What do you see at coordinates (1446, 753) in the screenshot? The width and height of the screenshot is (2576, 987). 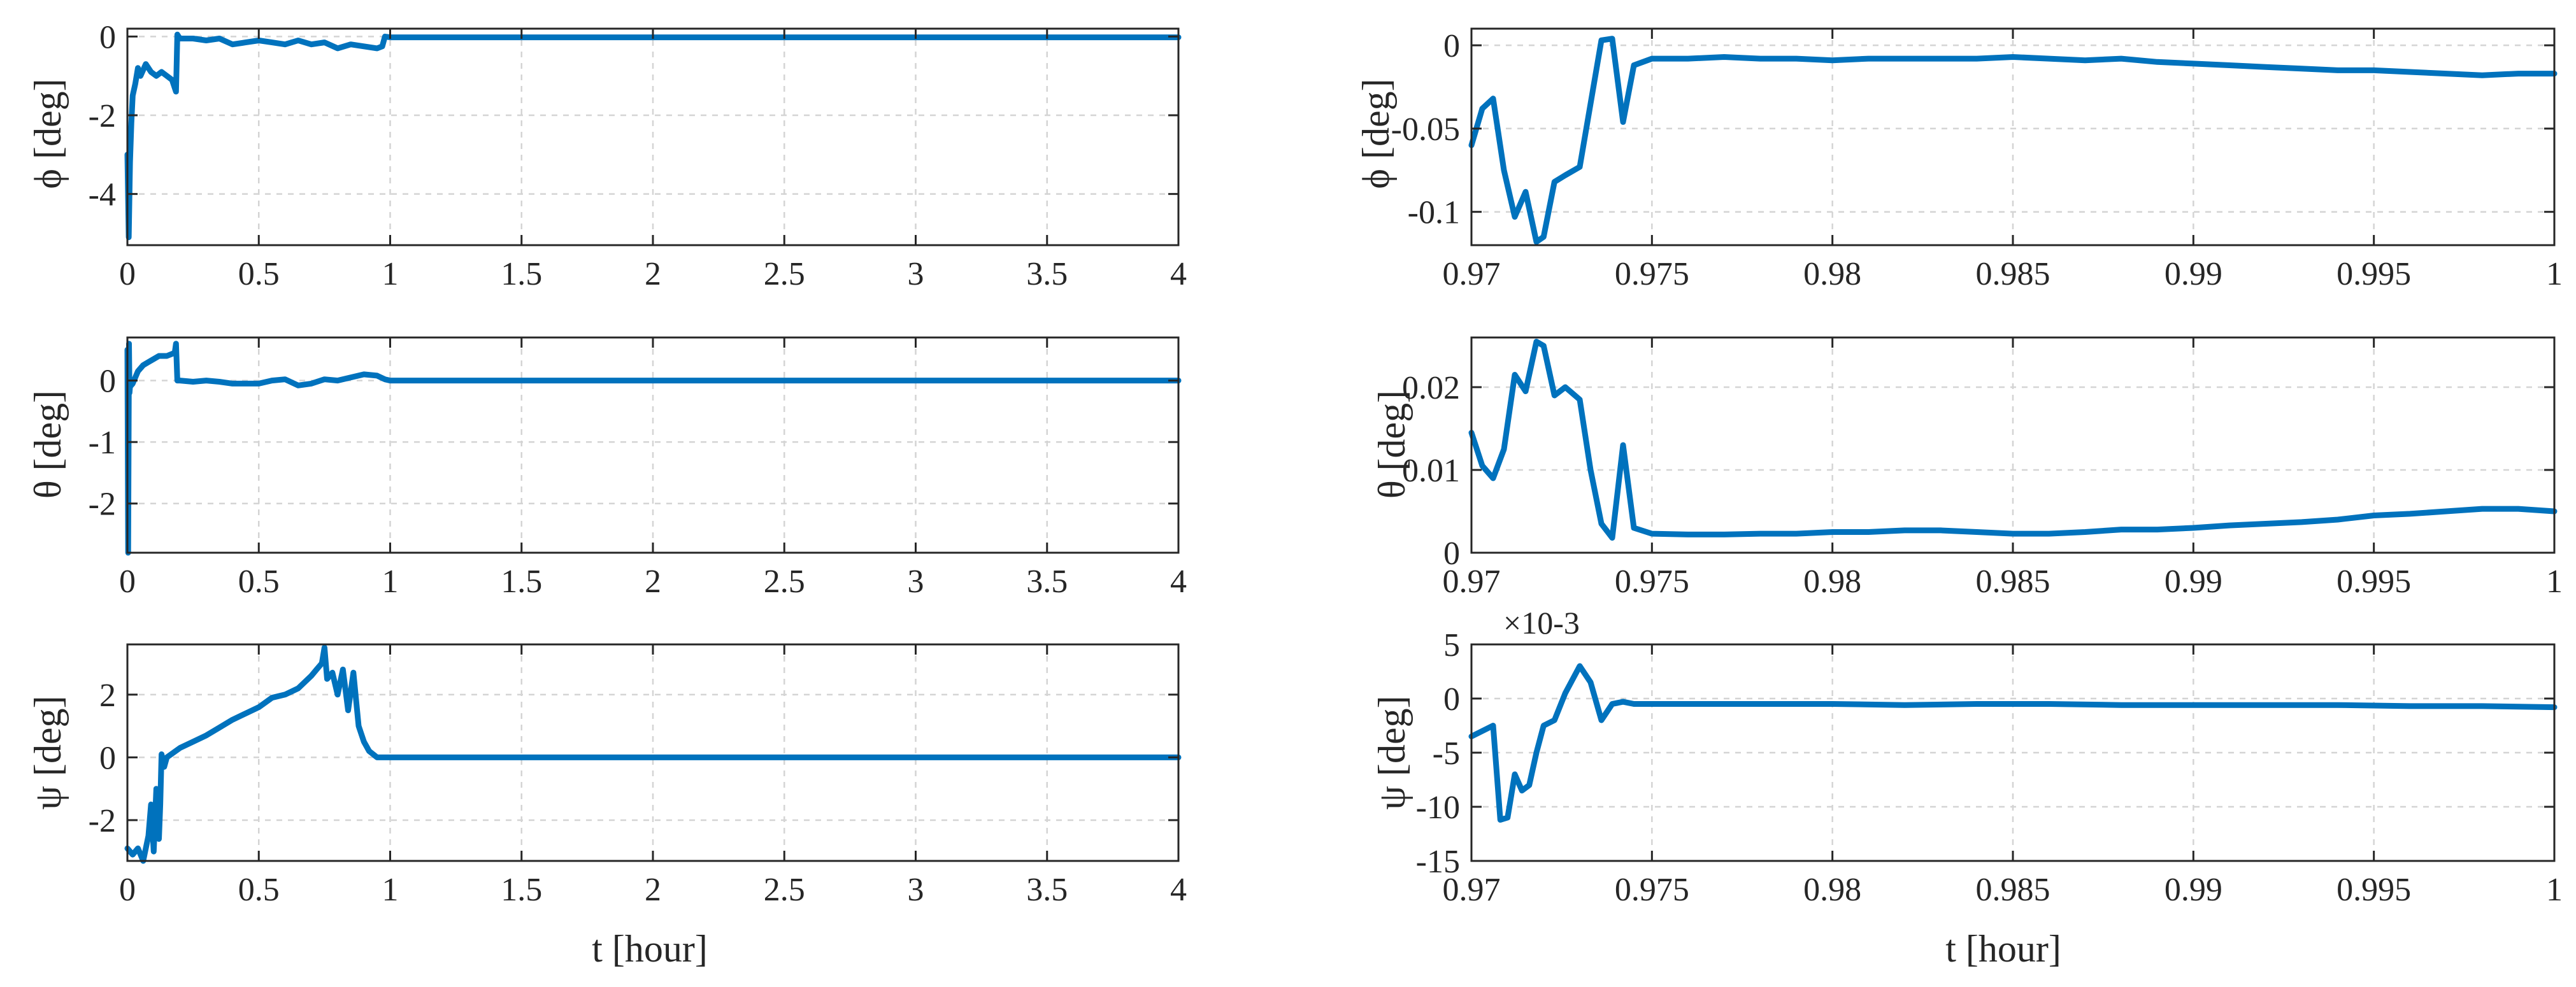 I see `y-tick-label: -5` at bounding box center [1446, 753].